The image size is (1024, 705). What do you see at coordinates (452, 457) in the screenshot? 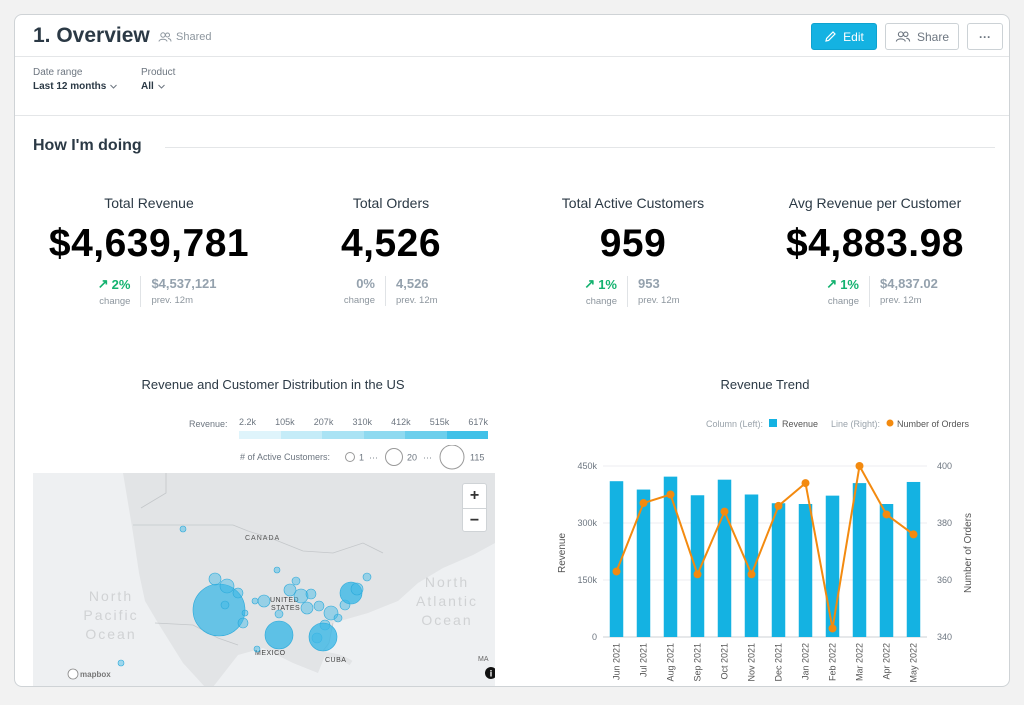
I see `size-legend-large` at bounding box center [452, 457].